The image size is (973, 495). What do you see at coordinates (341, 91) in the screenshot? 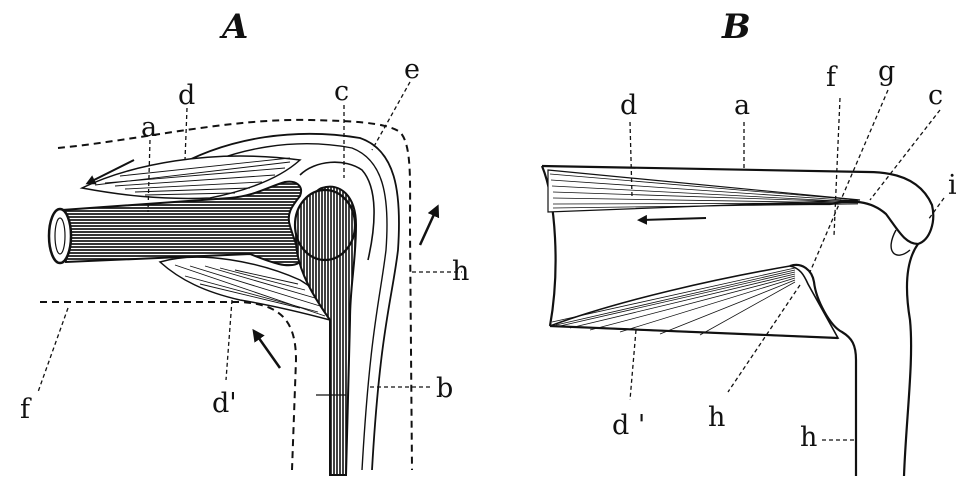
I see `label-a-c: c` at bounding box center [341, 91].